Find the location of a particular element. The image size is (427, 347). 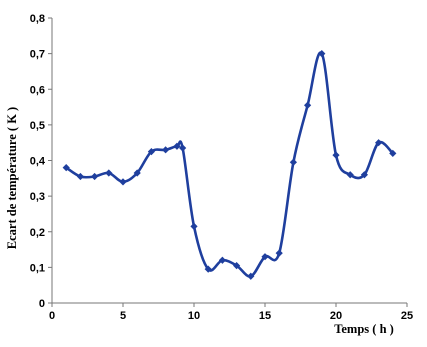

y-tick-label: 0,1 is located at coordinates (37, 268).